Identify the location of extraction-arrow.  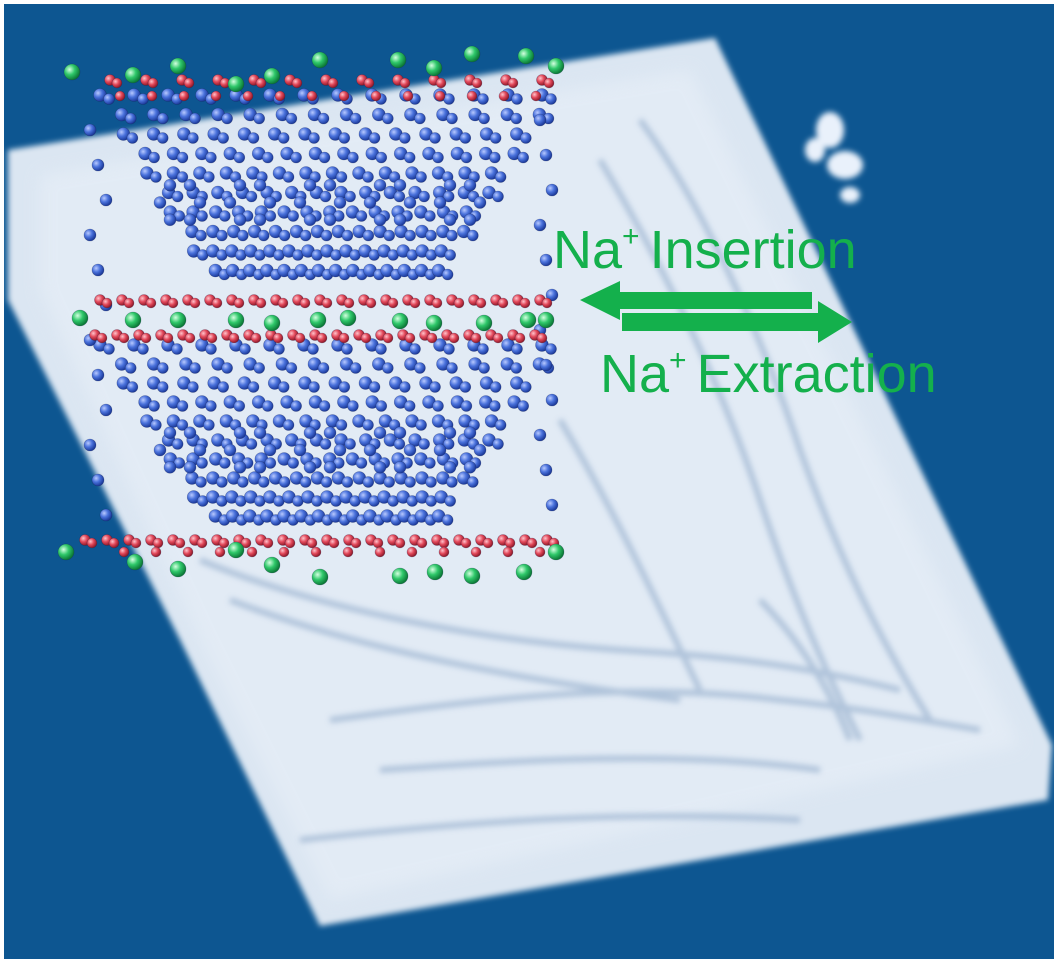
(737, 322).